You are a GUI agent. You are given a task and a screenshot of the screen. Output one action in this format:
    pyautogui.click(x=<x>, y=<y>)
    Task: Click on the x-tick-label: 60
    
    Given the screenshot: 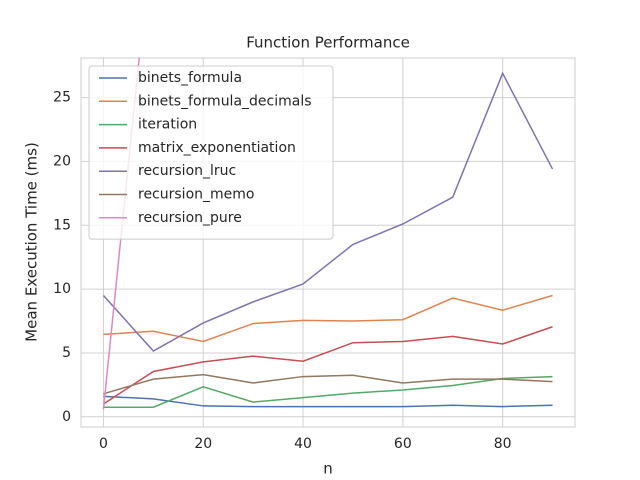 What is the action you would take?
    pyautogui.click(x=403, y=444)
    